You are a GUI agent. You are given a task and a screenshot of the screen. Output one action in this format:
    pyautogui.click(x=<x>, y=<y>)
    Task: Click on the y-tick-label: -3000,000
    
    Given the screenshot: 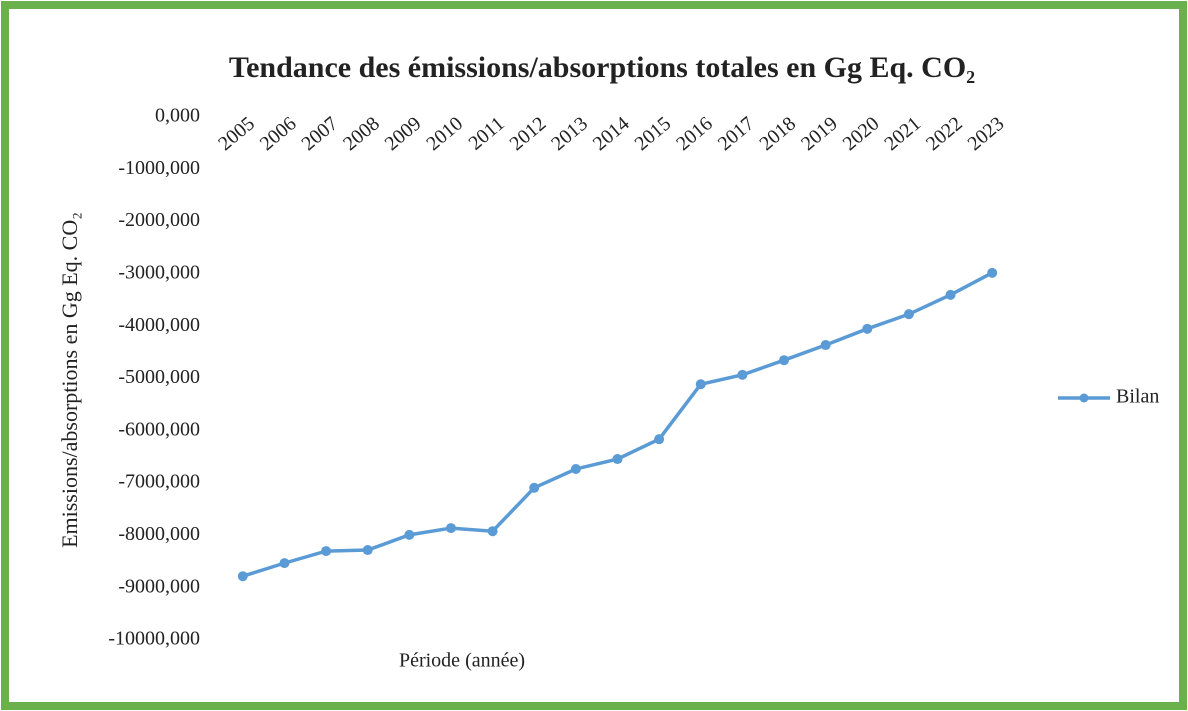 What is the action you would take?
    pyautogui.click(x=159, y=272)
    